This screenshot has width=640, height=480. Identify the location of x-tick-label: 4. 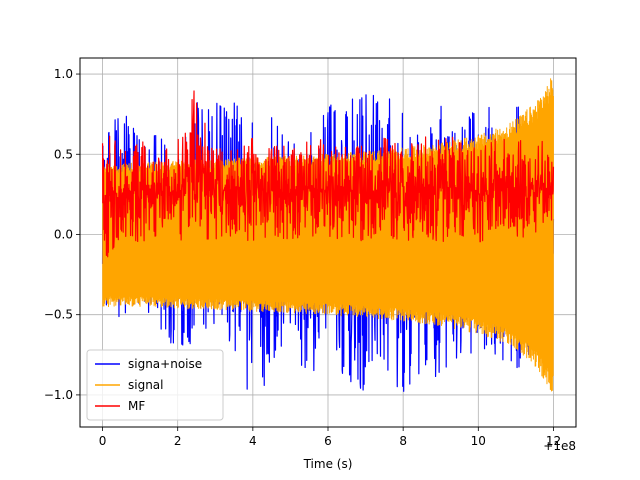
(253, 441).